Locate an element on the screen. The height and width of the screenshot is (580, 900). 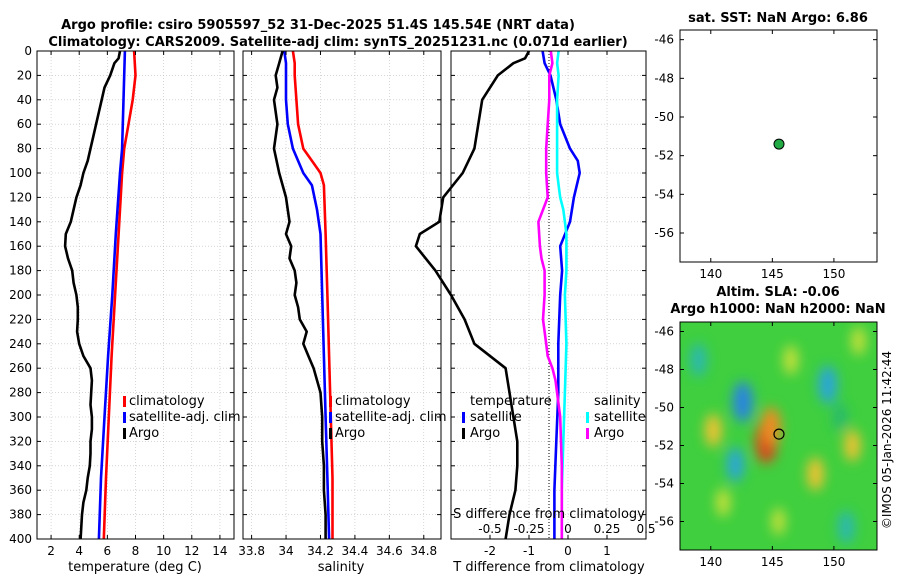
legend-mark-t-argo is located at coordinates (463, 433).